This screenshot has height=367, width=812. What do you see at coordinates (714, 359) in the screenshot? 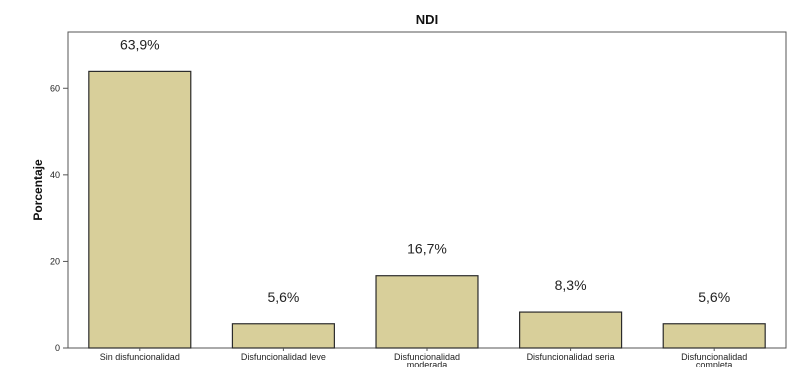
I see `x-tick-label: Disfuncionalidad completa` at bounding box center [714, 359].